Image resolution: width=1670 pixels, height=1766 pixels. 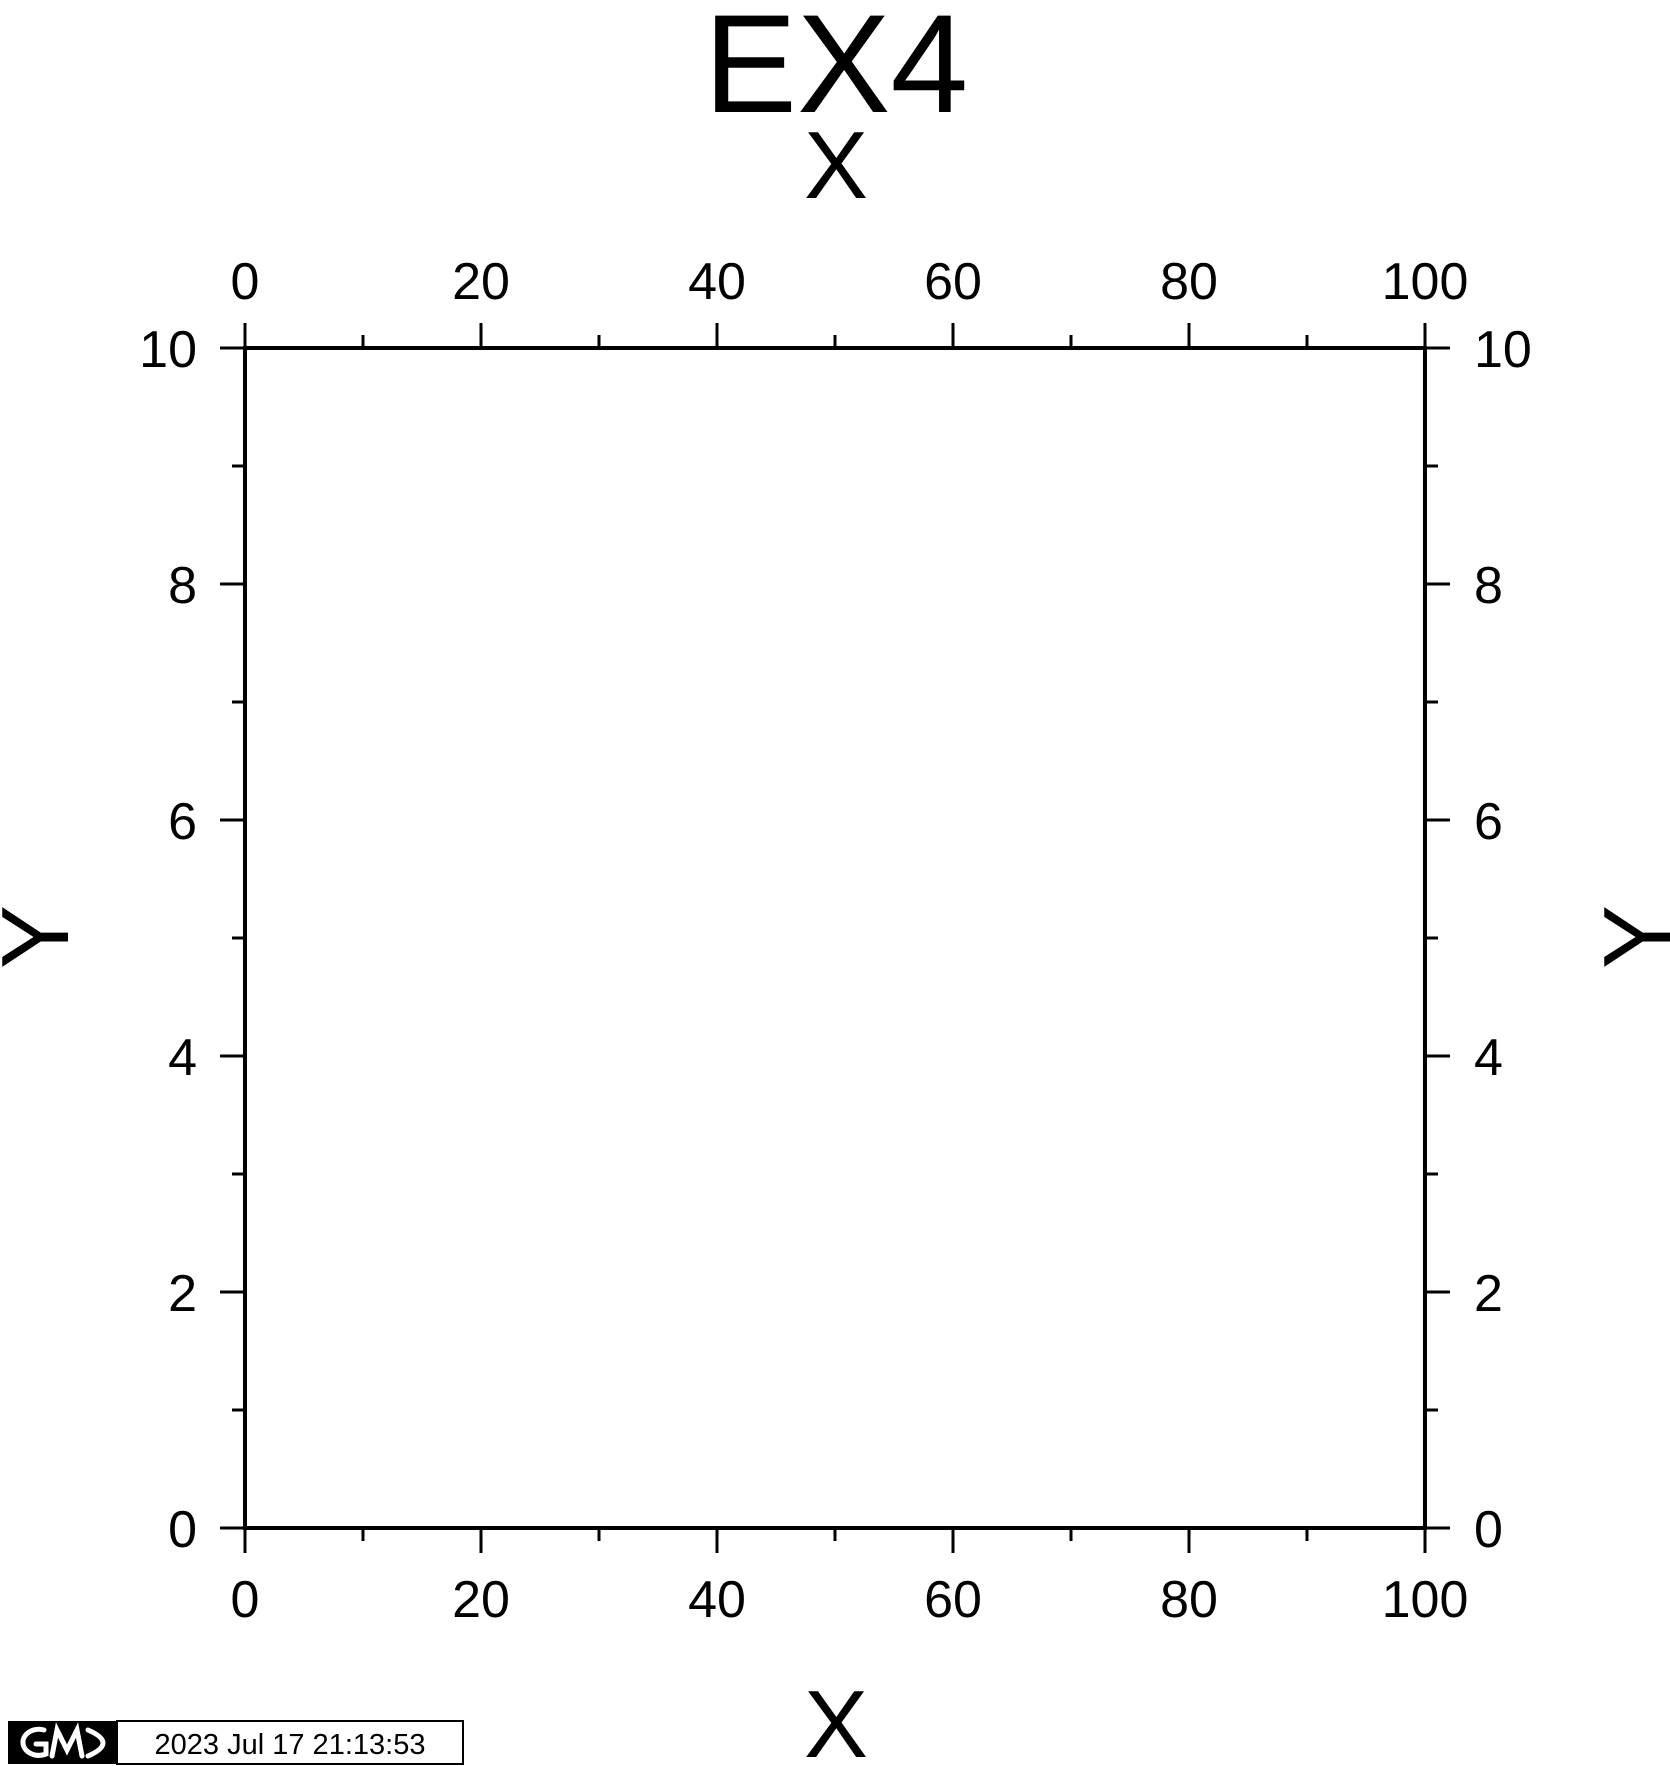 What do you see at coordinates (245, 282) in the screenshot?
I see `x-tick-label-top: 0` at bounding box center [245, 282].